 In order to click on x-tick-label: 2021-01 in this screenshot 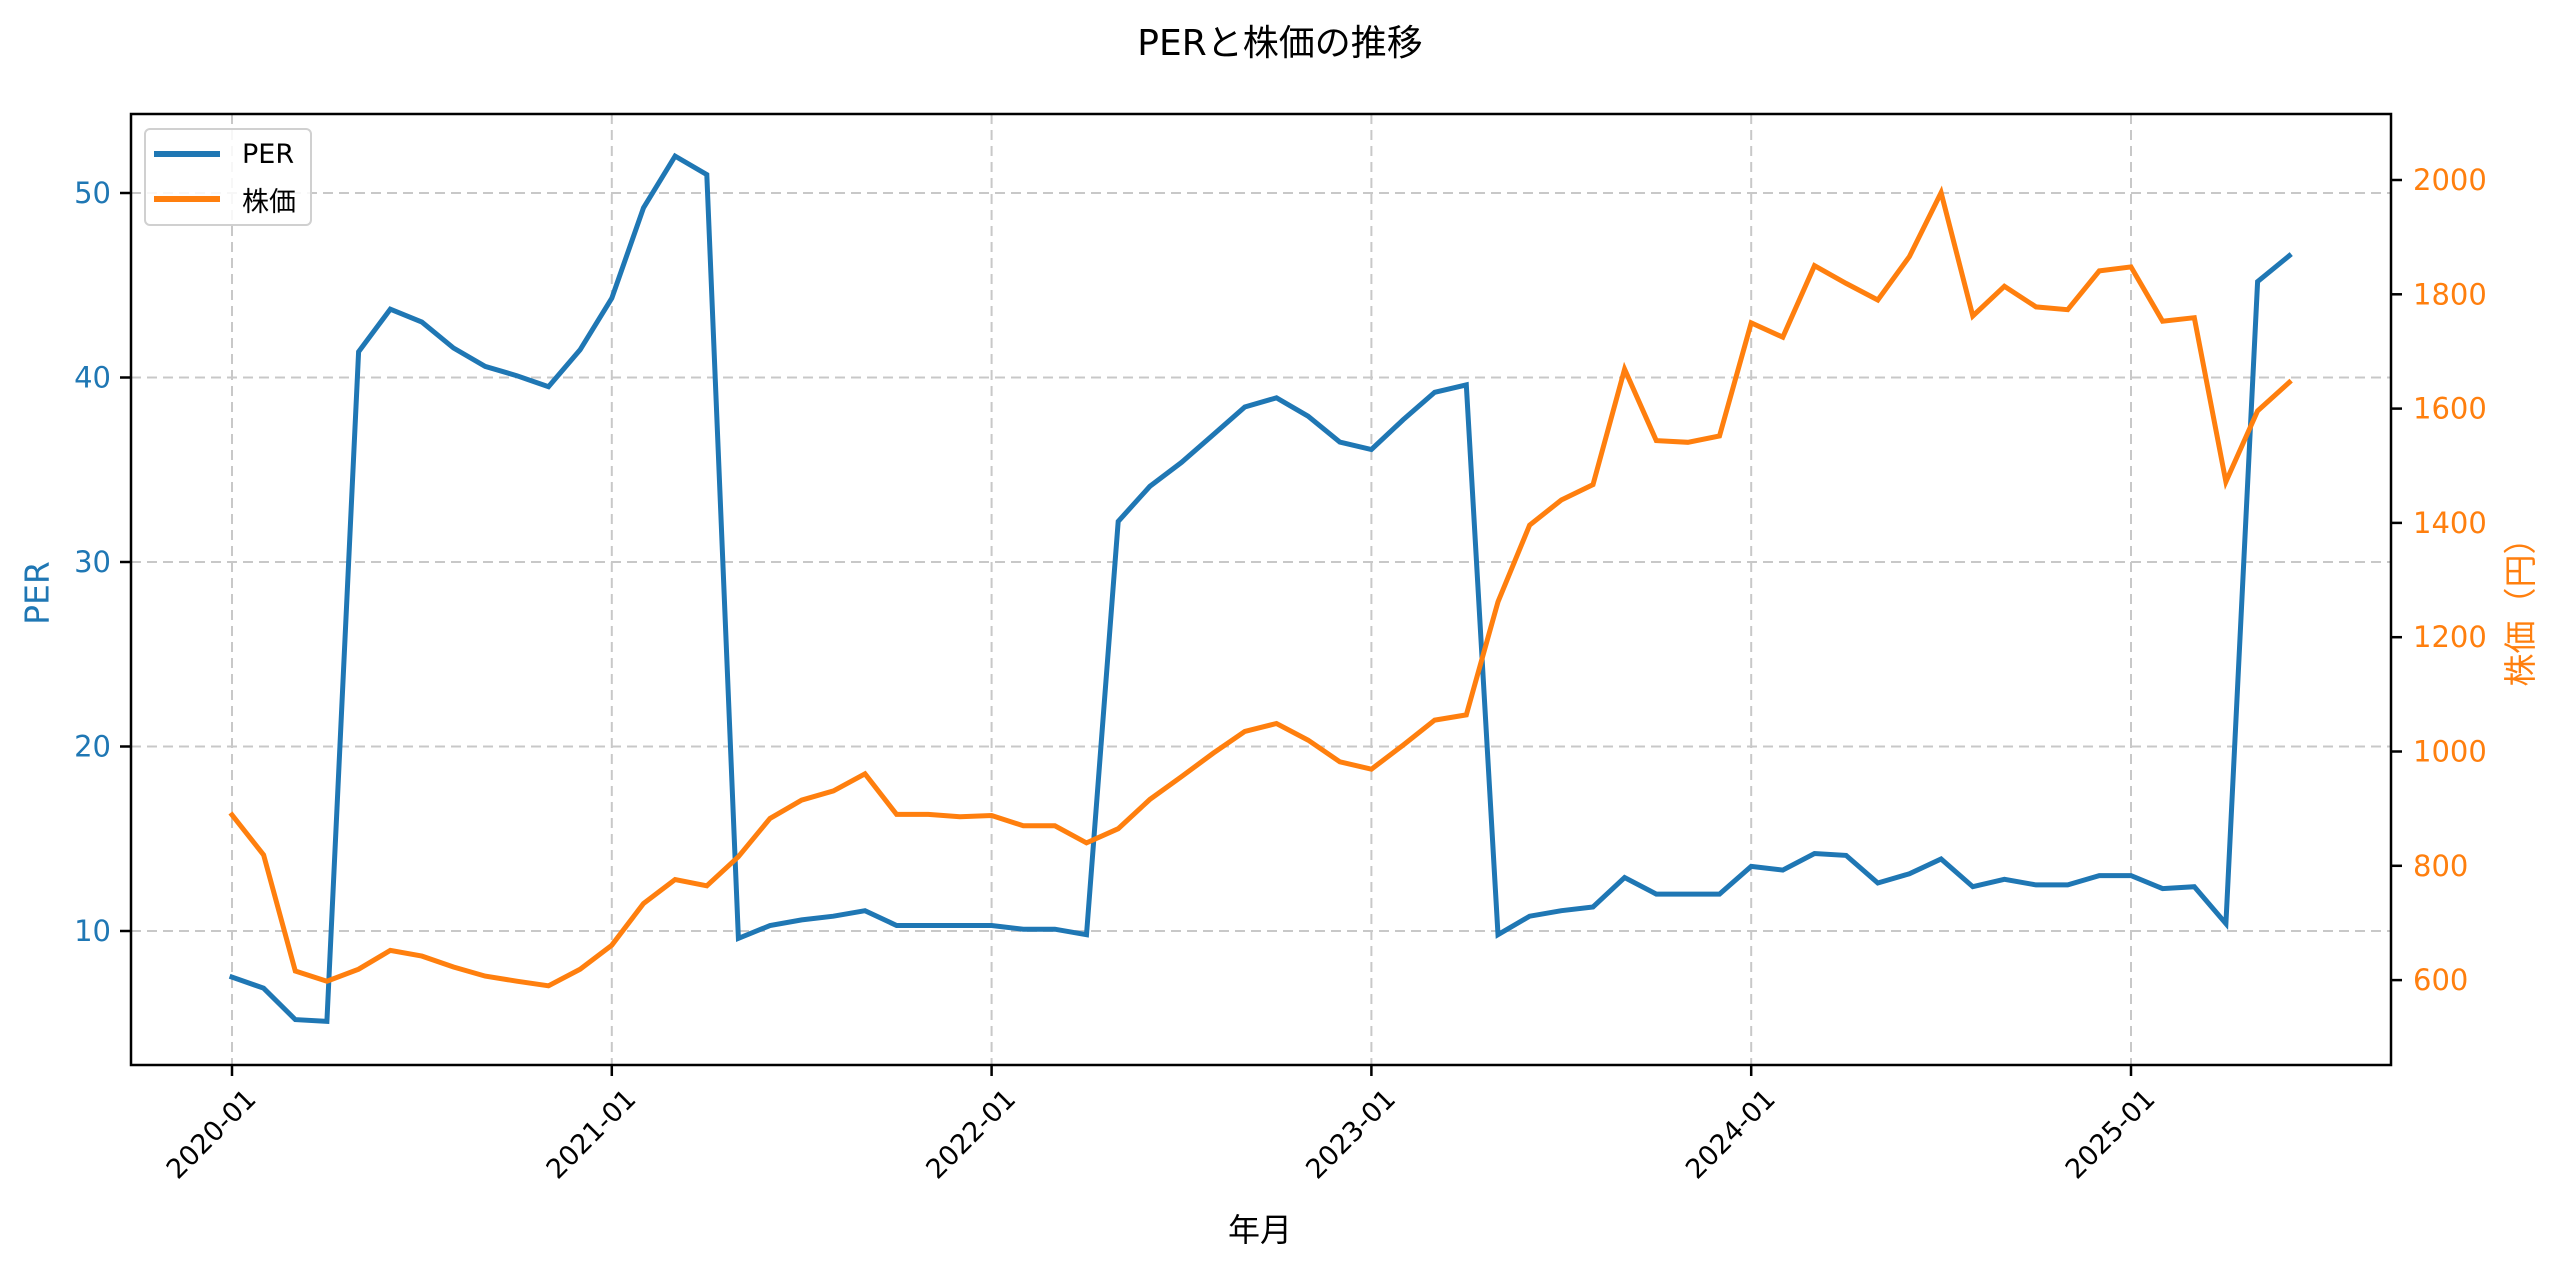, I will do `click(592, 1135)`.